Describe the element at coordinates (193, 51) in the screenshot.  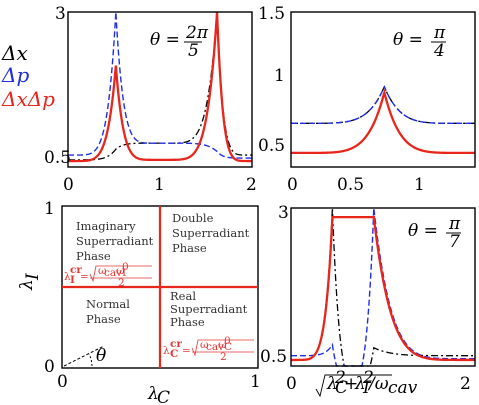
I see `svg-text: 5` at that location.